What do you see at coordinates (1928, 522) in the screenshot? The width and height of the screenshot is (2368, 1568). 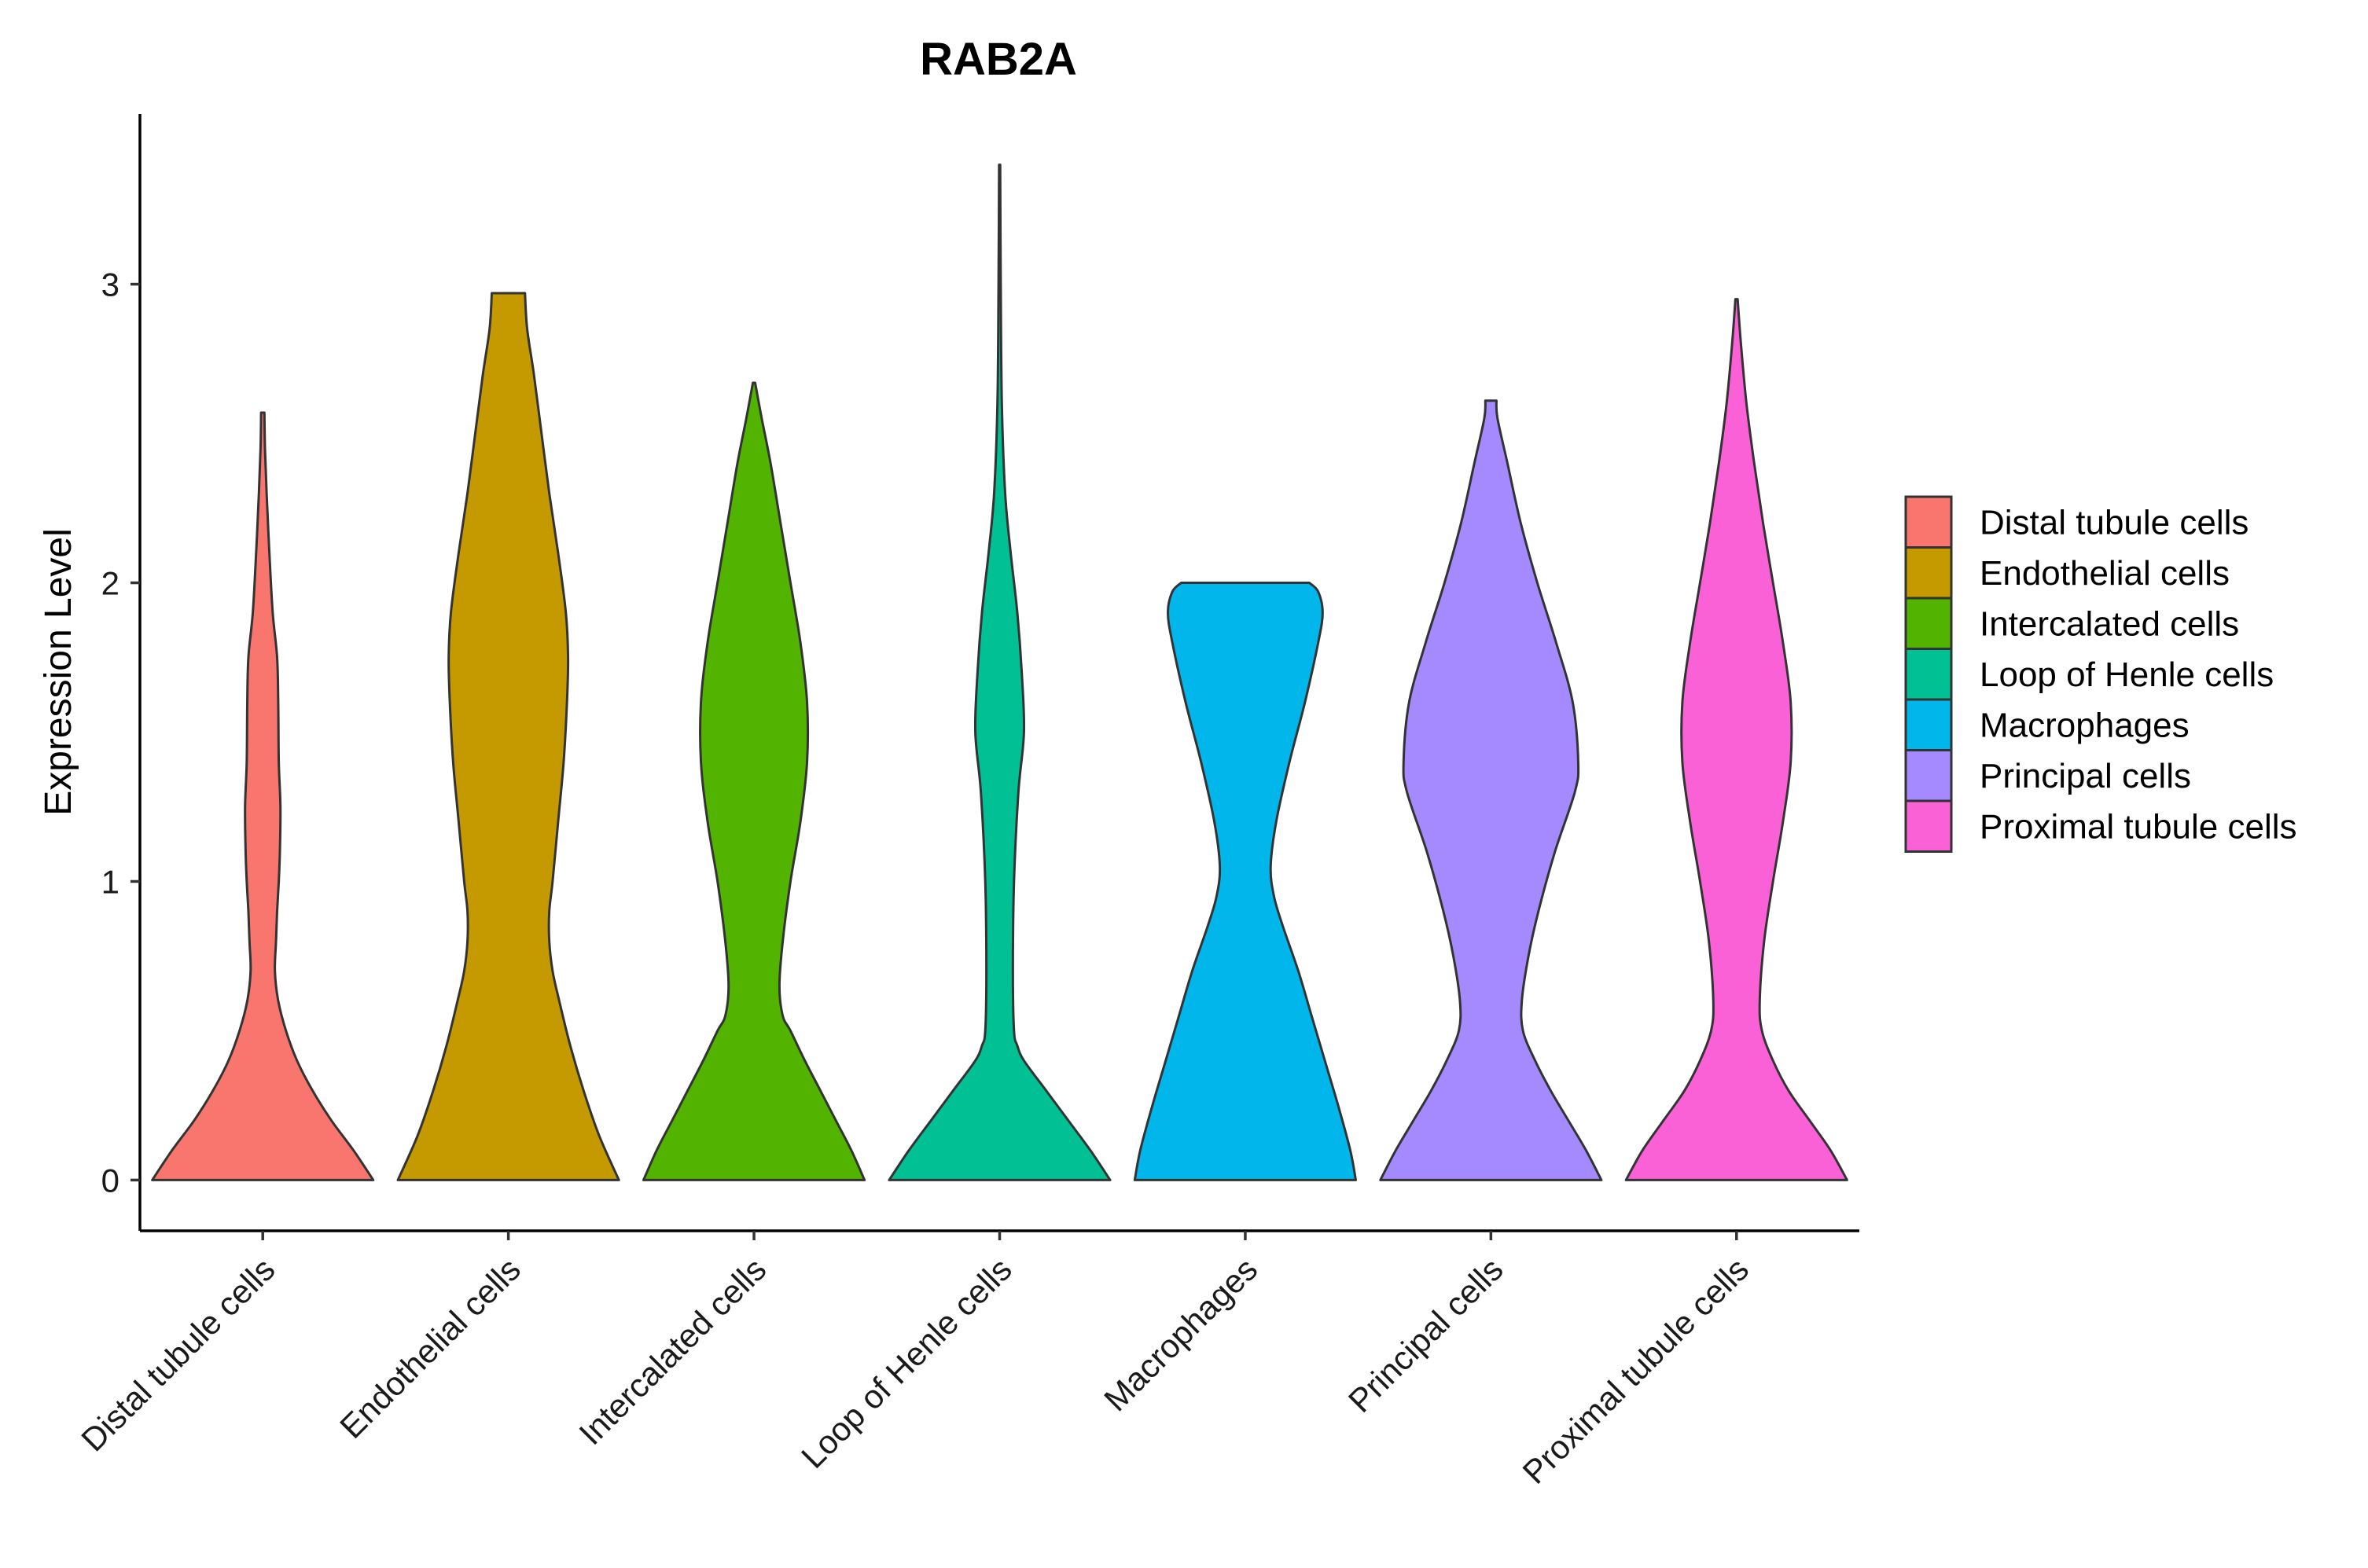 I see `legend-key-distal-tubule-cells` at bounding box center [1928, 522].